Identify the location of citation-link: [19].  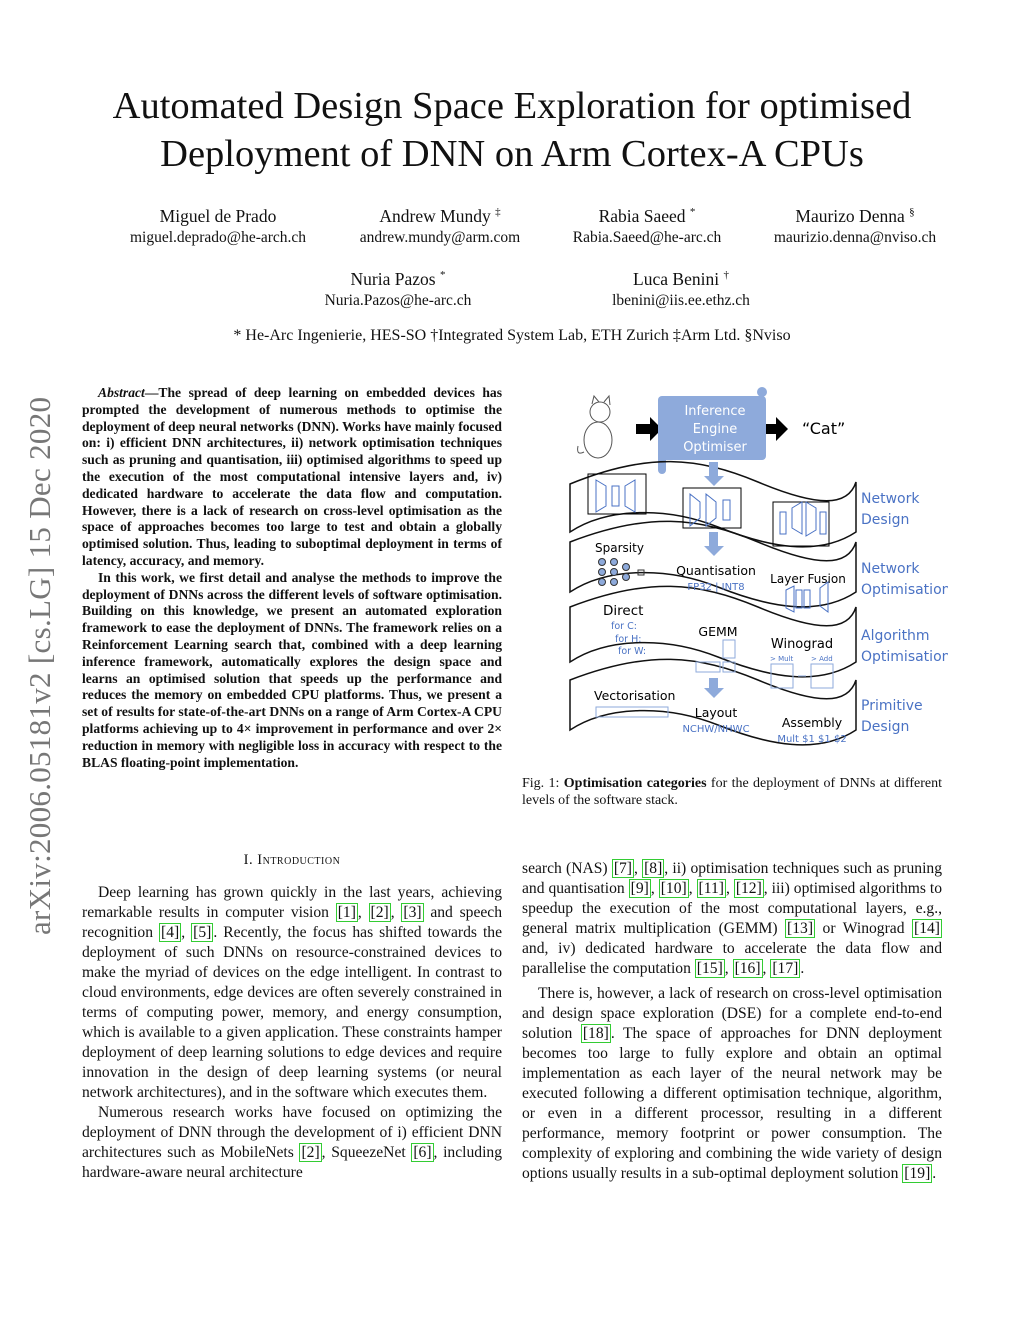
(917, 1173).